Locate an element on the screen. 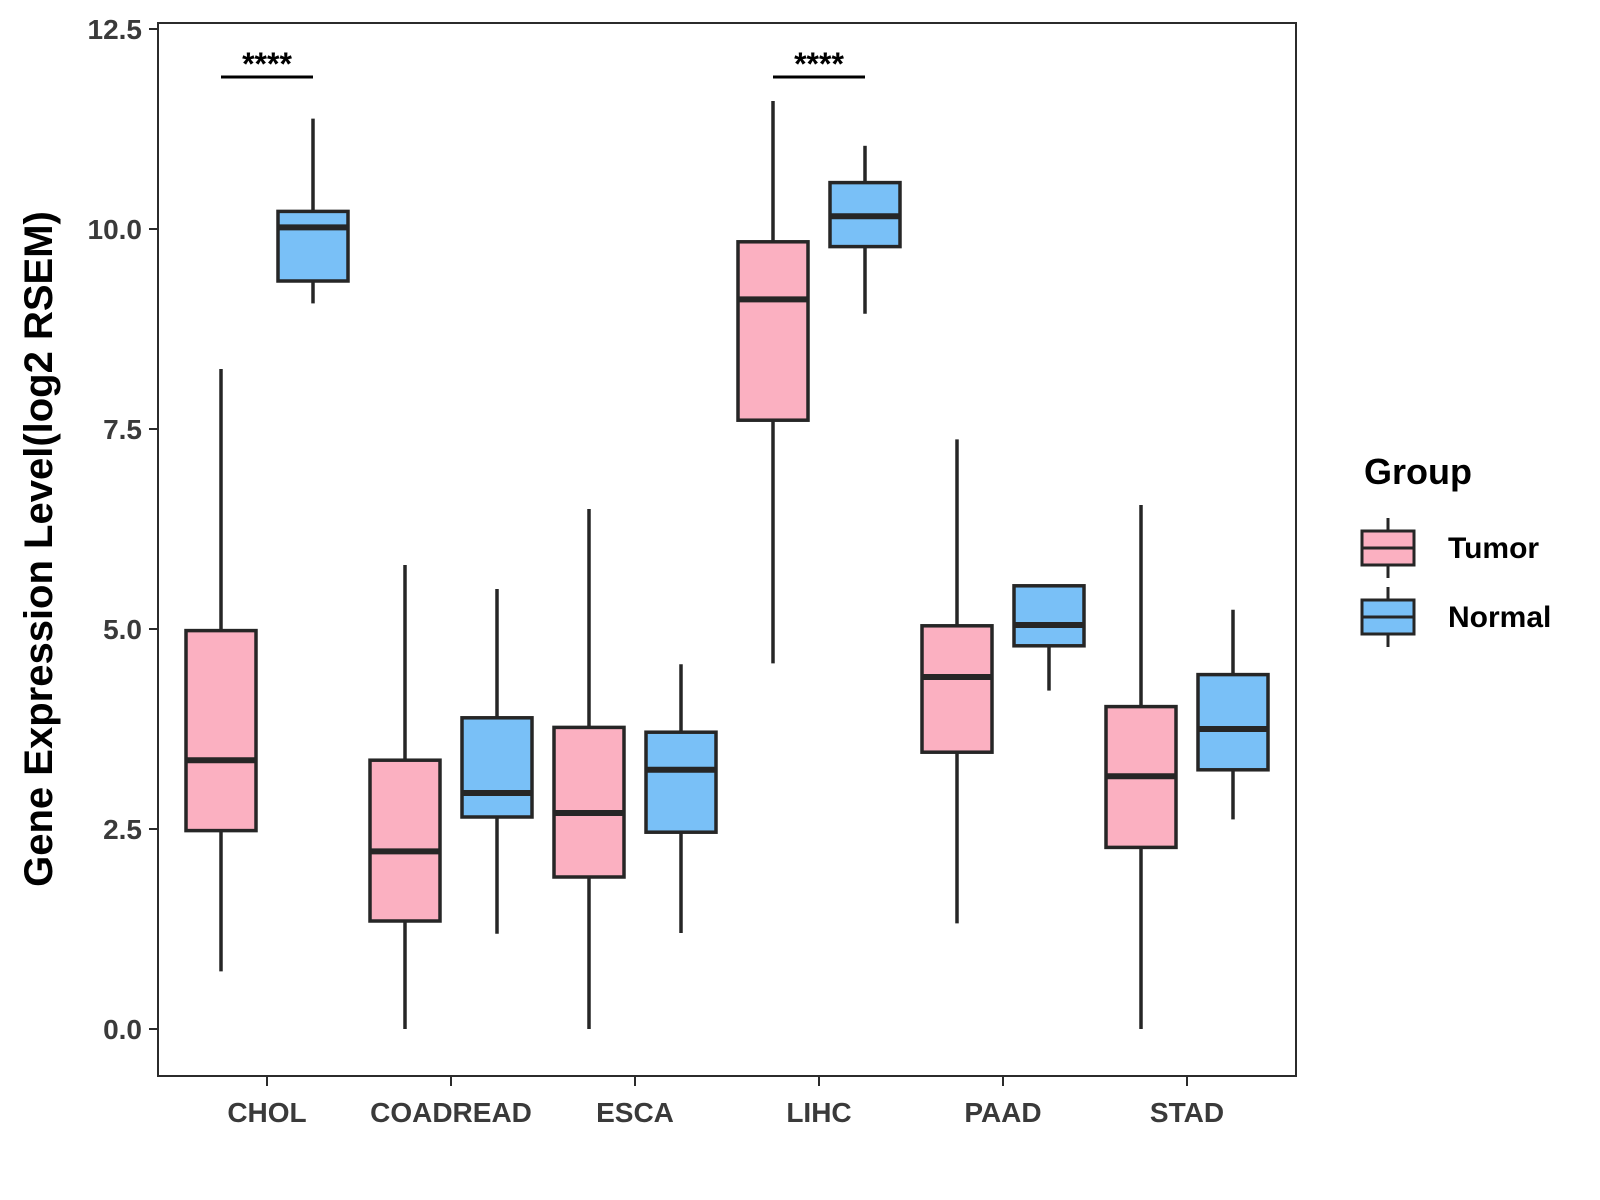 This screenshot has height=1200, width=1600. legend: Group Tumor Normal is located at coordinates (1455, 549).